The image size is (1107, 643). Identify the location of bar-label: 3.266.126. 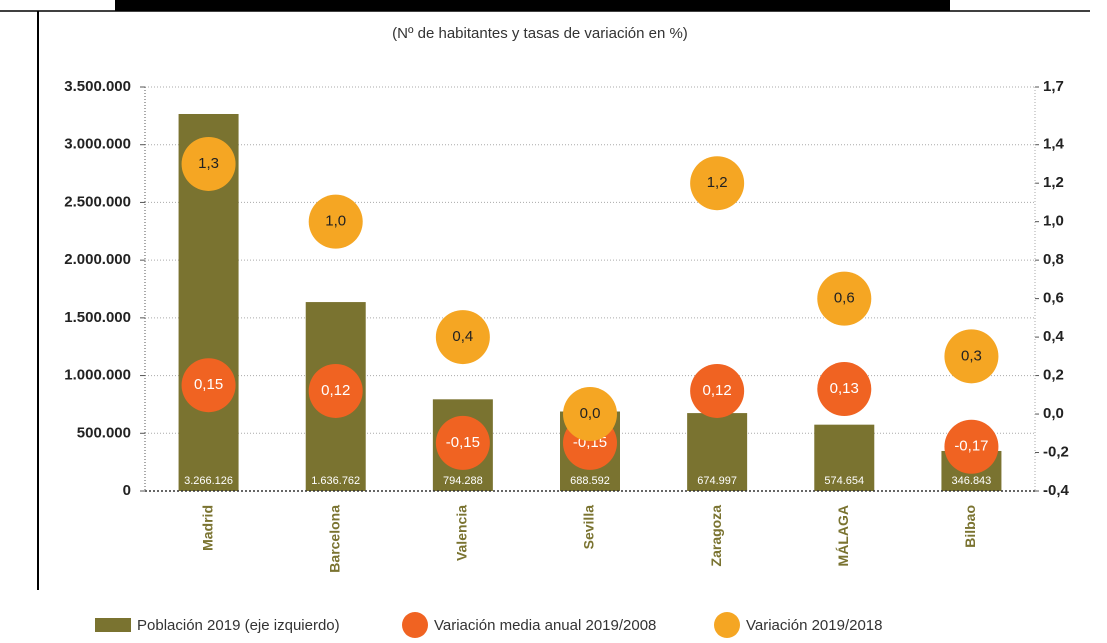
(208, 481).